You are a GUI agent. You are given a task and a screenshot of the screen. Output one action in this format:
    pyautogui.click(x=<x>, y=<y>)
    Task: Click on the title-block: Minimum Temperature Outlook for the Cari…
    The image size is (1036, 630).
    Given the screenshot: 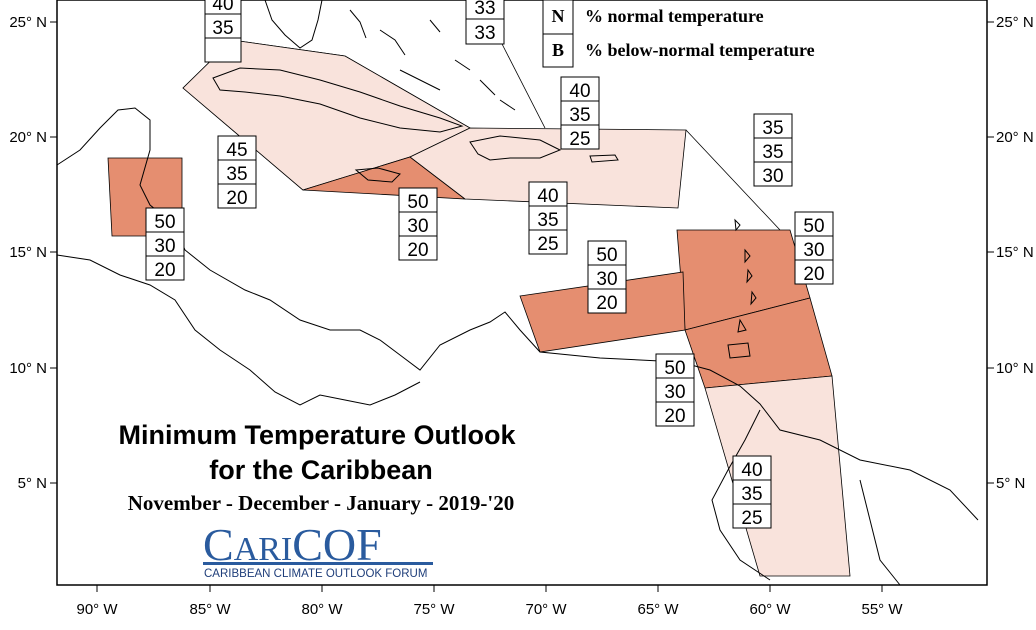 What is the action you would take?
    pyautogui.click(x=317, y=467)
    